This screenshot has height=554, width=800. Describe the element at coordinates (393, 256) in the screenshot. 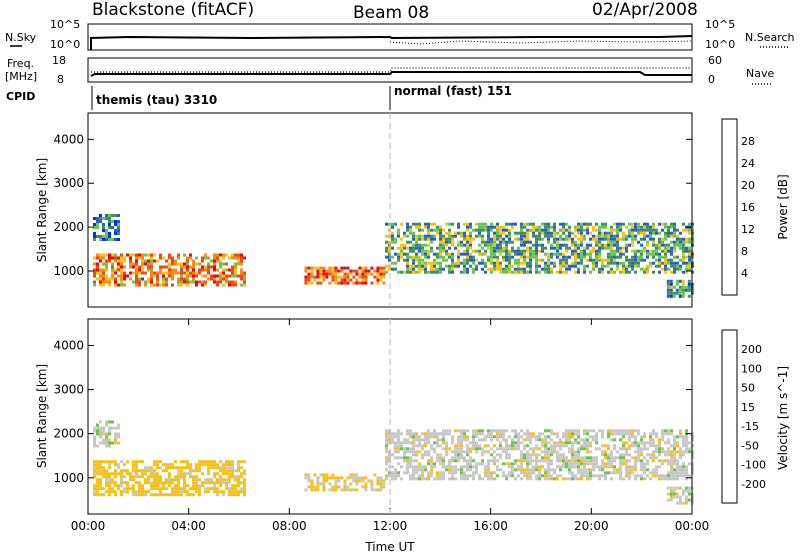

I see `power-echo-layer` at that location.